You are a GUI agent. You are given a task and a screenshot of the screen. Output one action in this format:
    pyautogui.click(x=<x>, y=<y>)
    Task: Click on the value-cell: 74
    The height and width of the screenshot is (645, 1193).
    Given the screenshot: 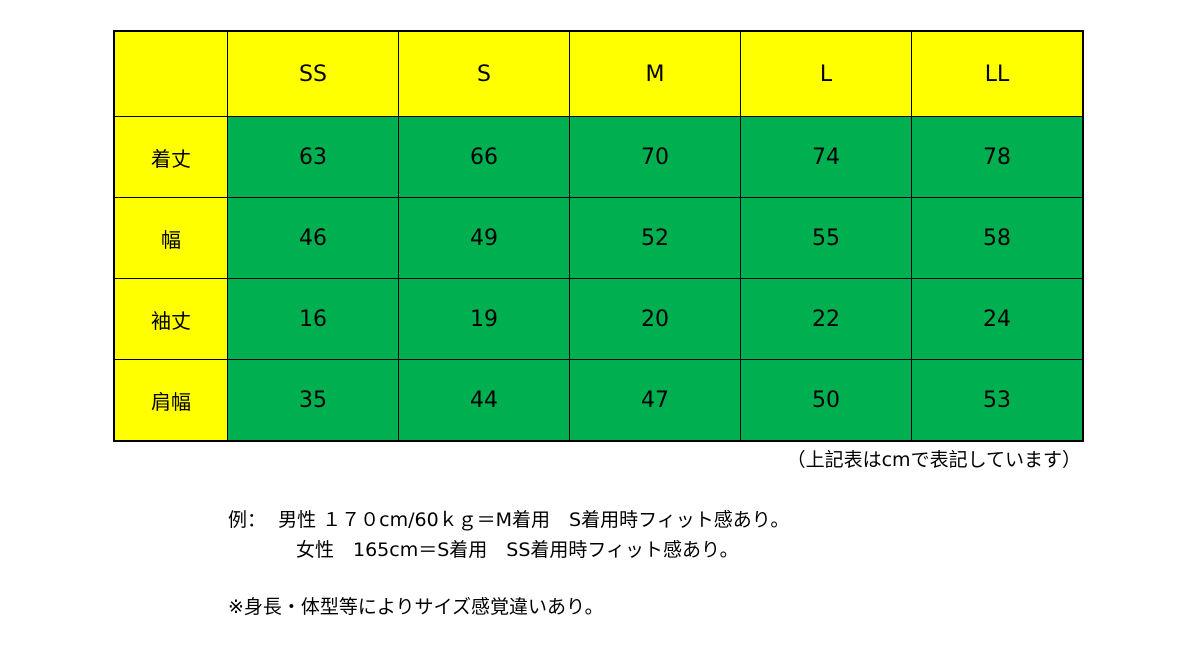 What is the action you would take?
    pyautogui.click(x=826, y=157)
    